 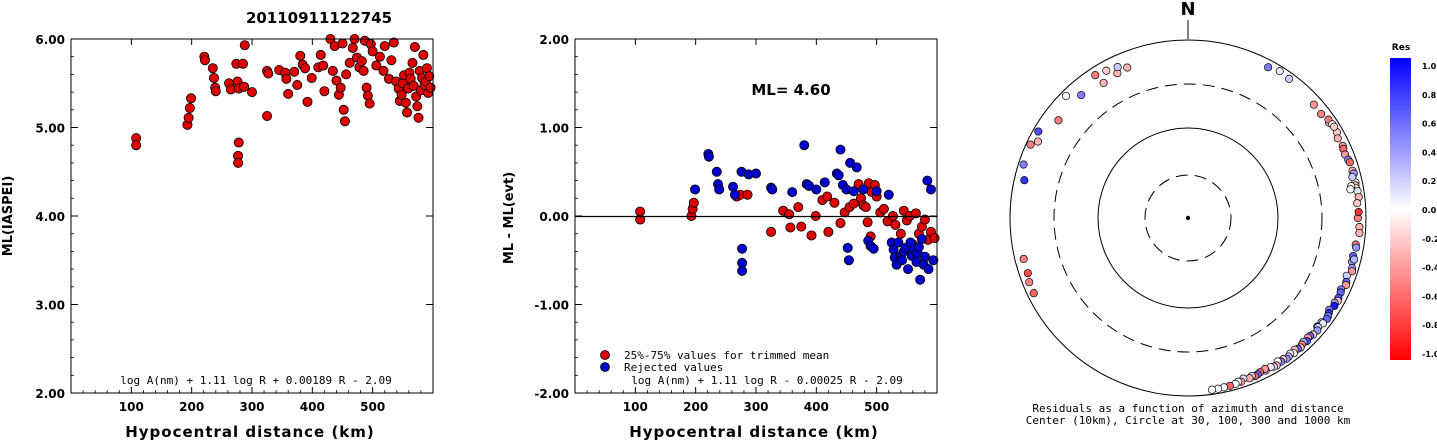 I want to click on y-tick-label: 1.00, so click(x=554, y=129).